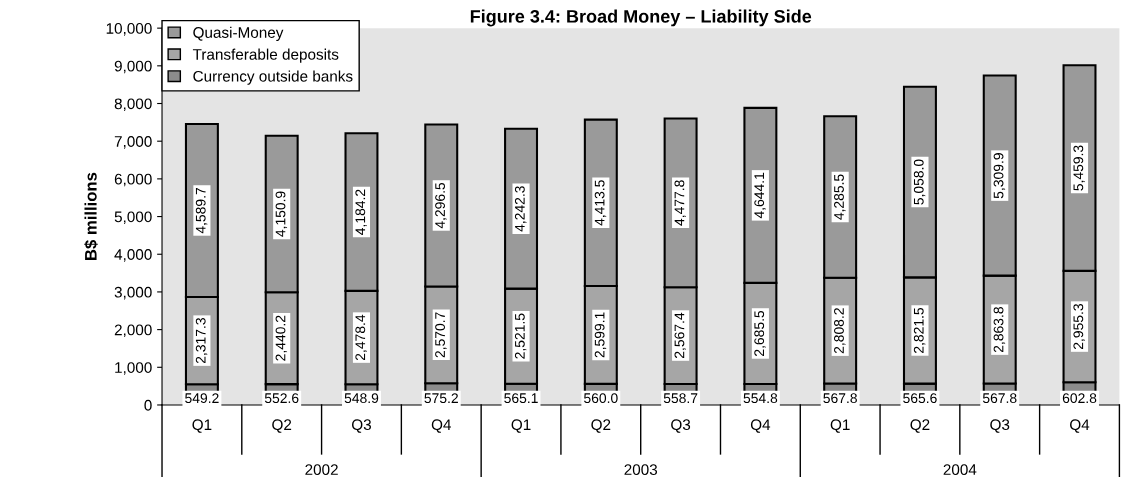 Image resolution: width=1133 pixels, height=477 pixels. I want to click on y-tick-label: 3,000, so click(133, 293).